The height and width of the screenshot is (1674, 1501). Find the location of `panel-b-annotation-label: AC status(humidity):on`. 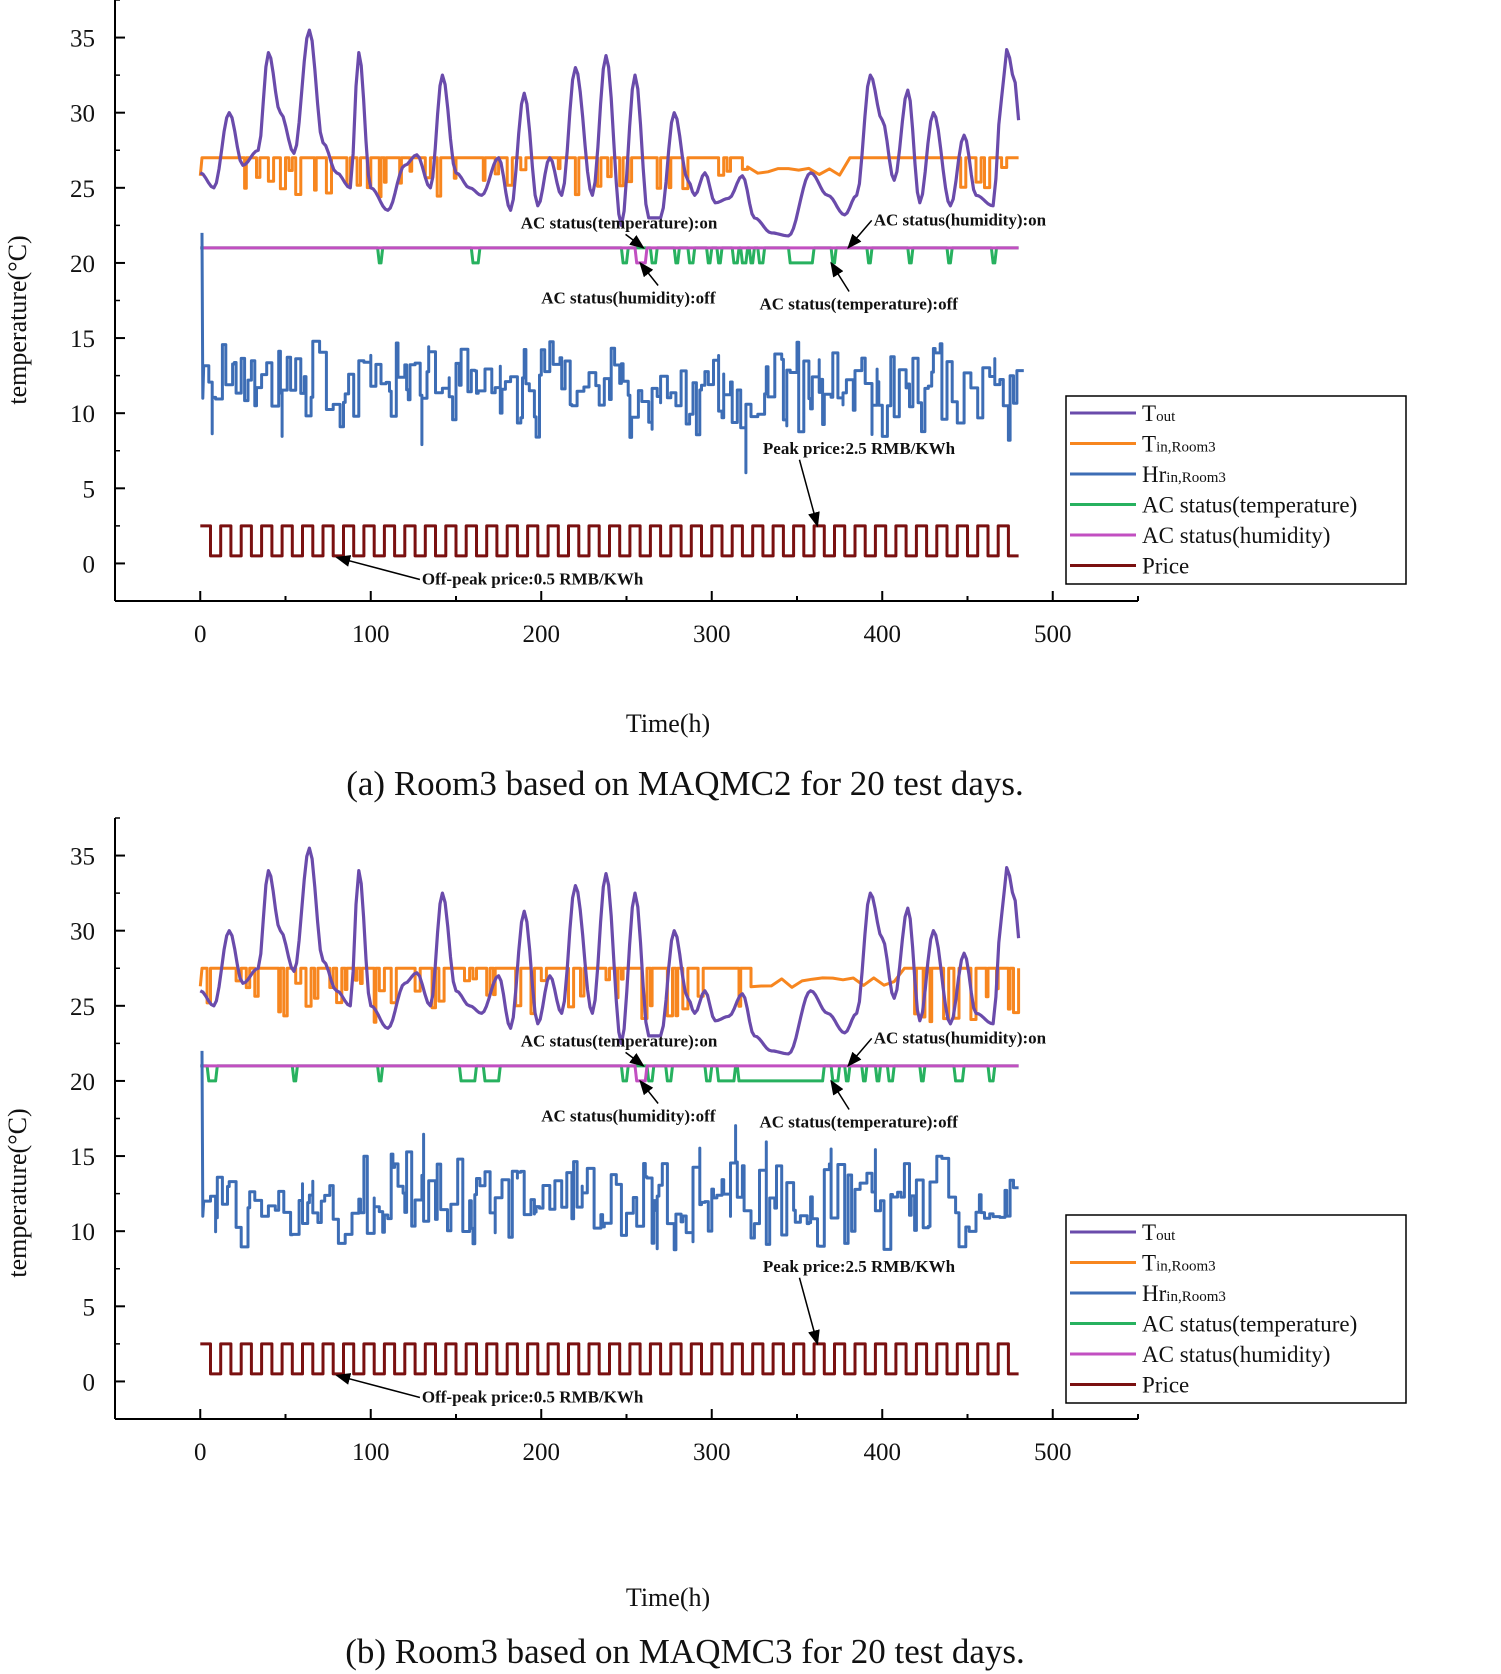

panel-b-annotation-label: AC status(humidity):on is located at coordinates (960, 1037).